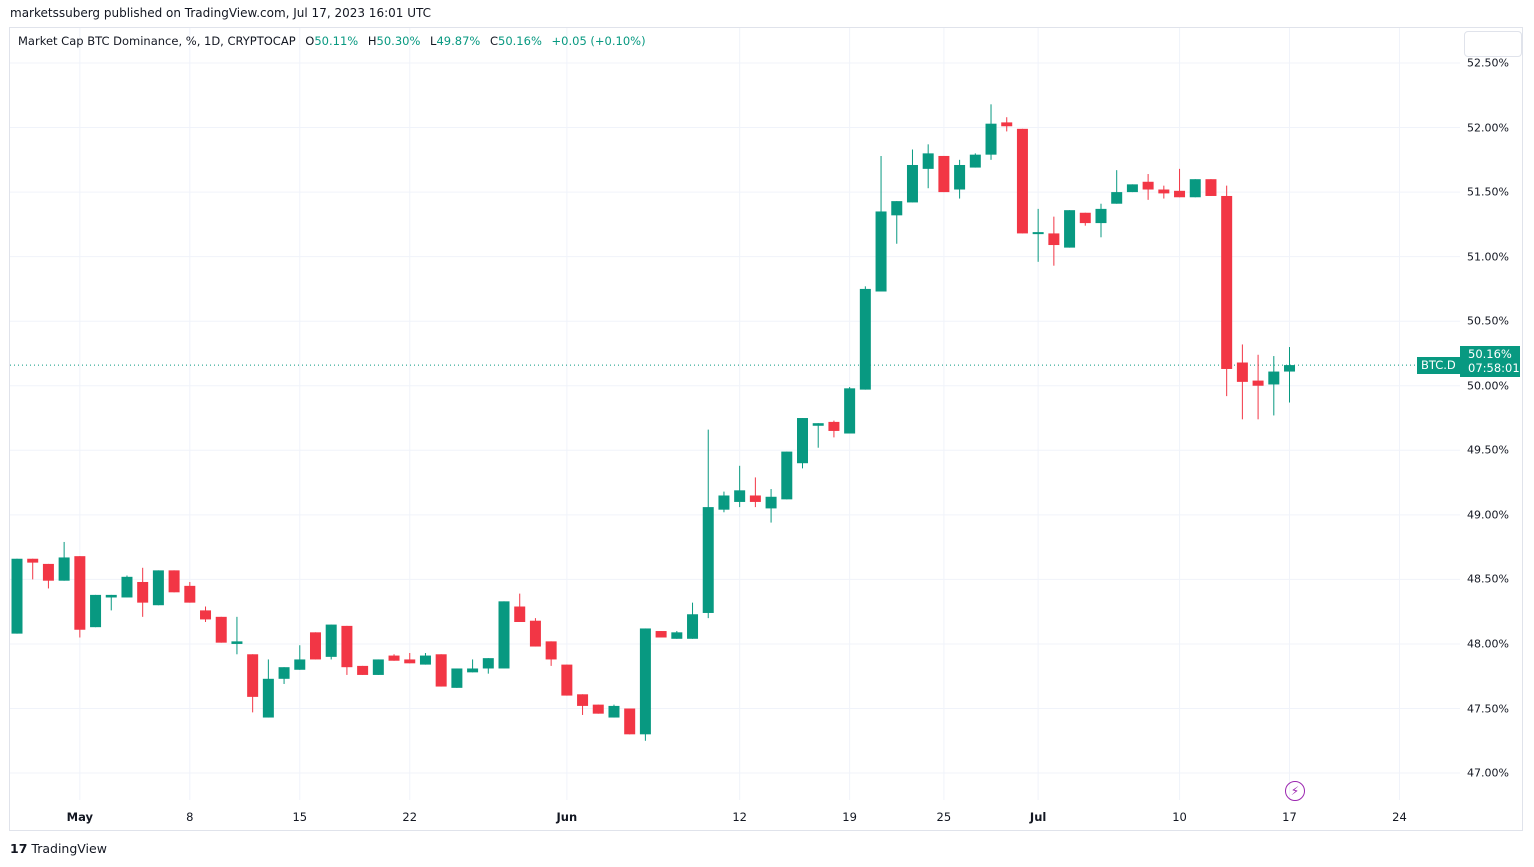 The height and width of the screenshot is (867, 1534). What do you see at coordinates (1289, 817) in the screenshot?
I see `time-tick-label: 17` at bounding box center [1289, 817].